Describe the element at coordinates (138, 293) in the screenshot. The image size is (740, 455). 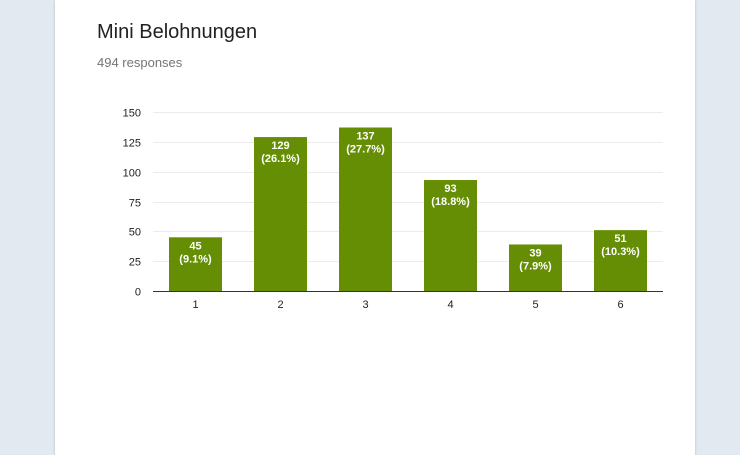
I see `y-tick-label: 0` at that location.